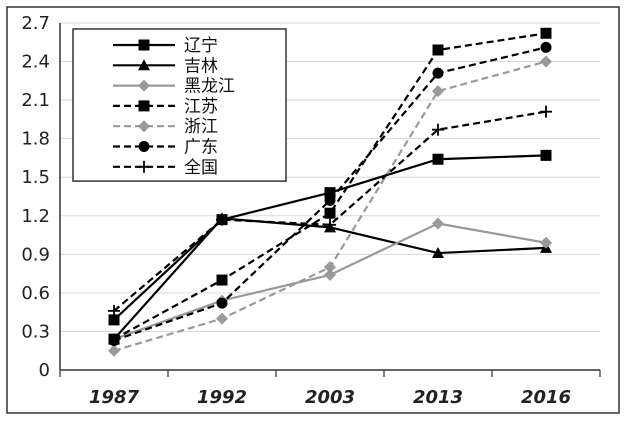 This screenshot has width=627, height=421. Describe the element at coordinates (35, 177) in the screenshot. I see `y-tick-label: 1.5` at that location.